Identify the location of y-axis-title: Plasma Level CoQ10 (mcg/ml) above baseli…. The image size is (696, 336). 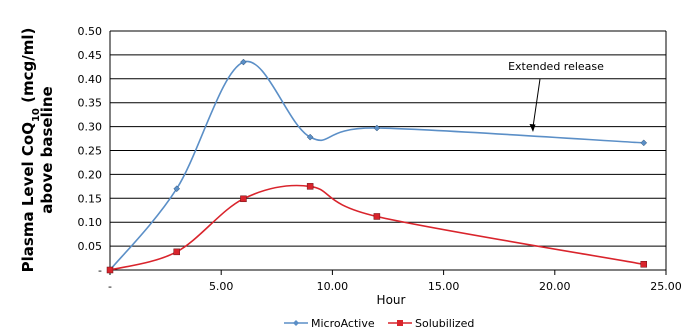
(37, 150).